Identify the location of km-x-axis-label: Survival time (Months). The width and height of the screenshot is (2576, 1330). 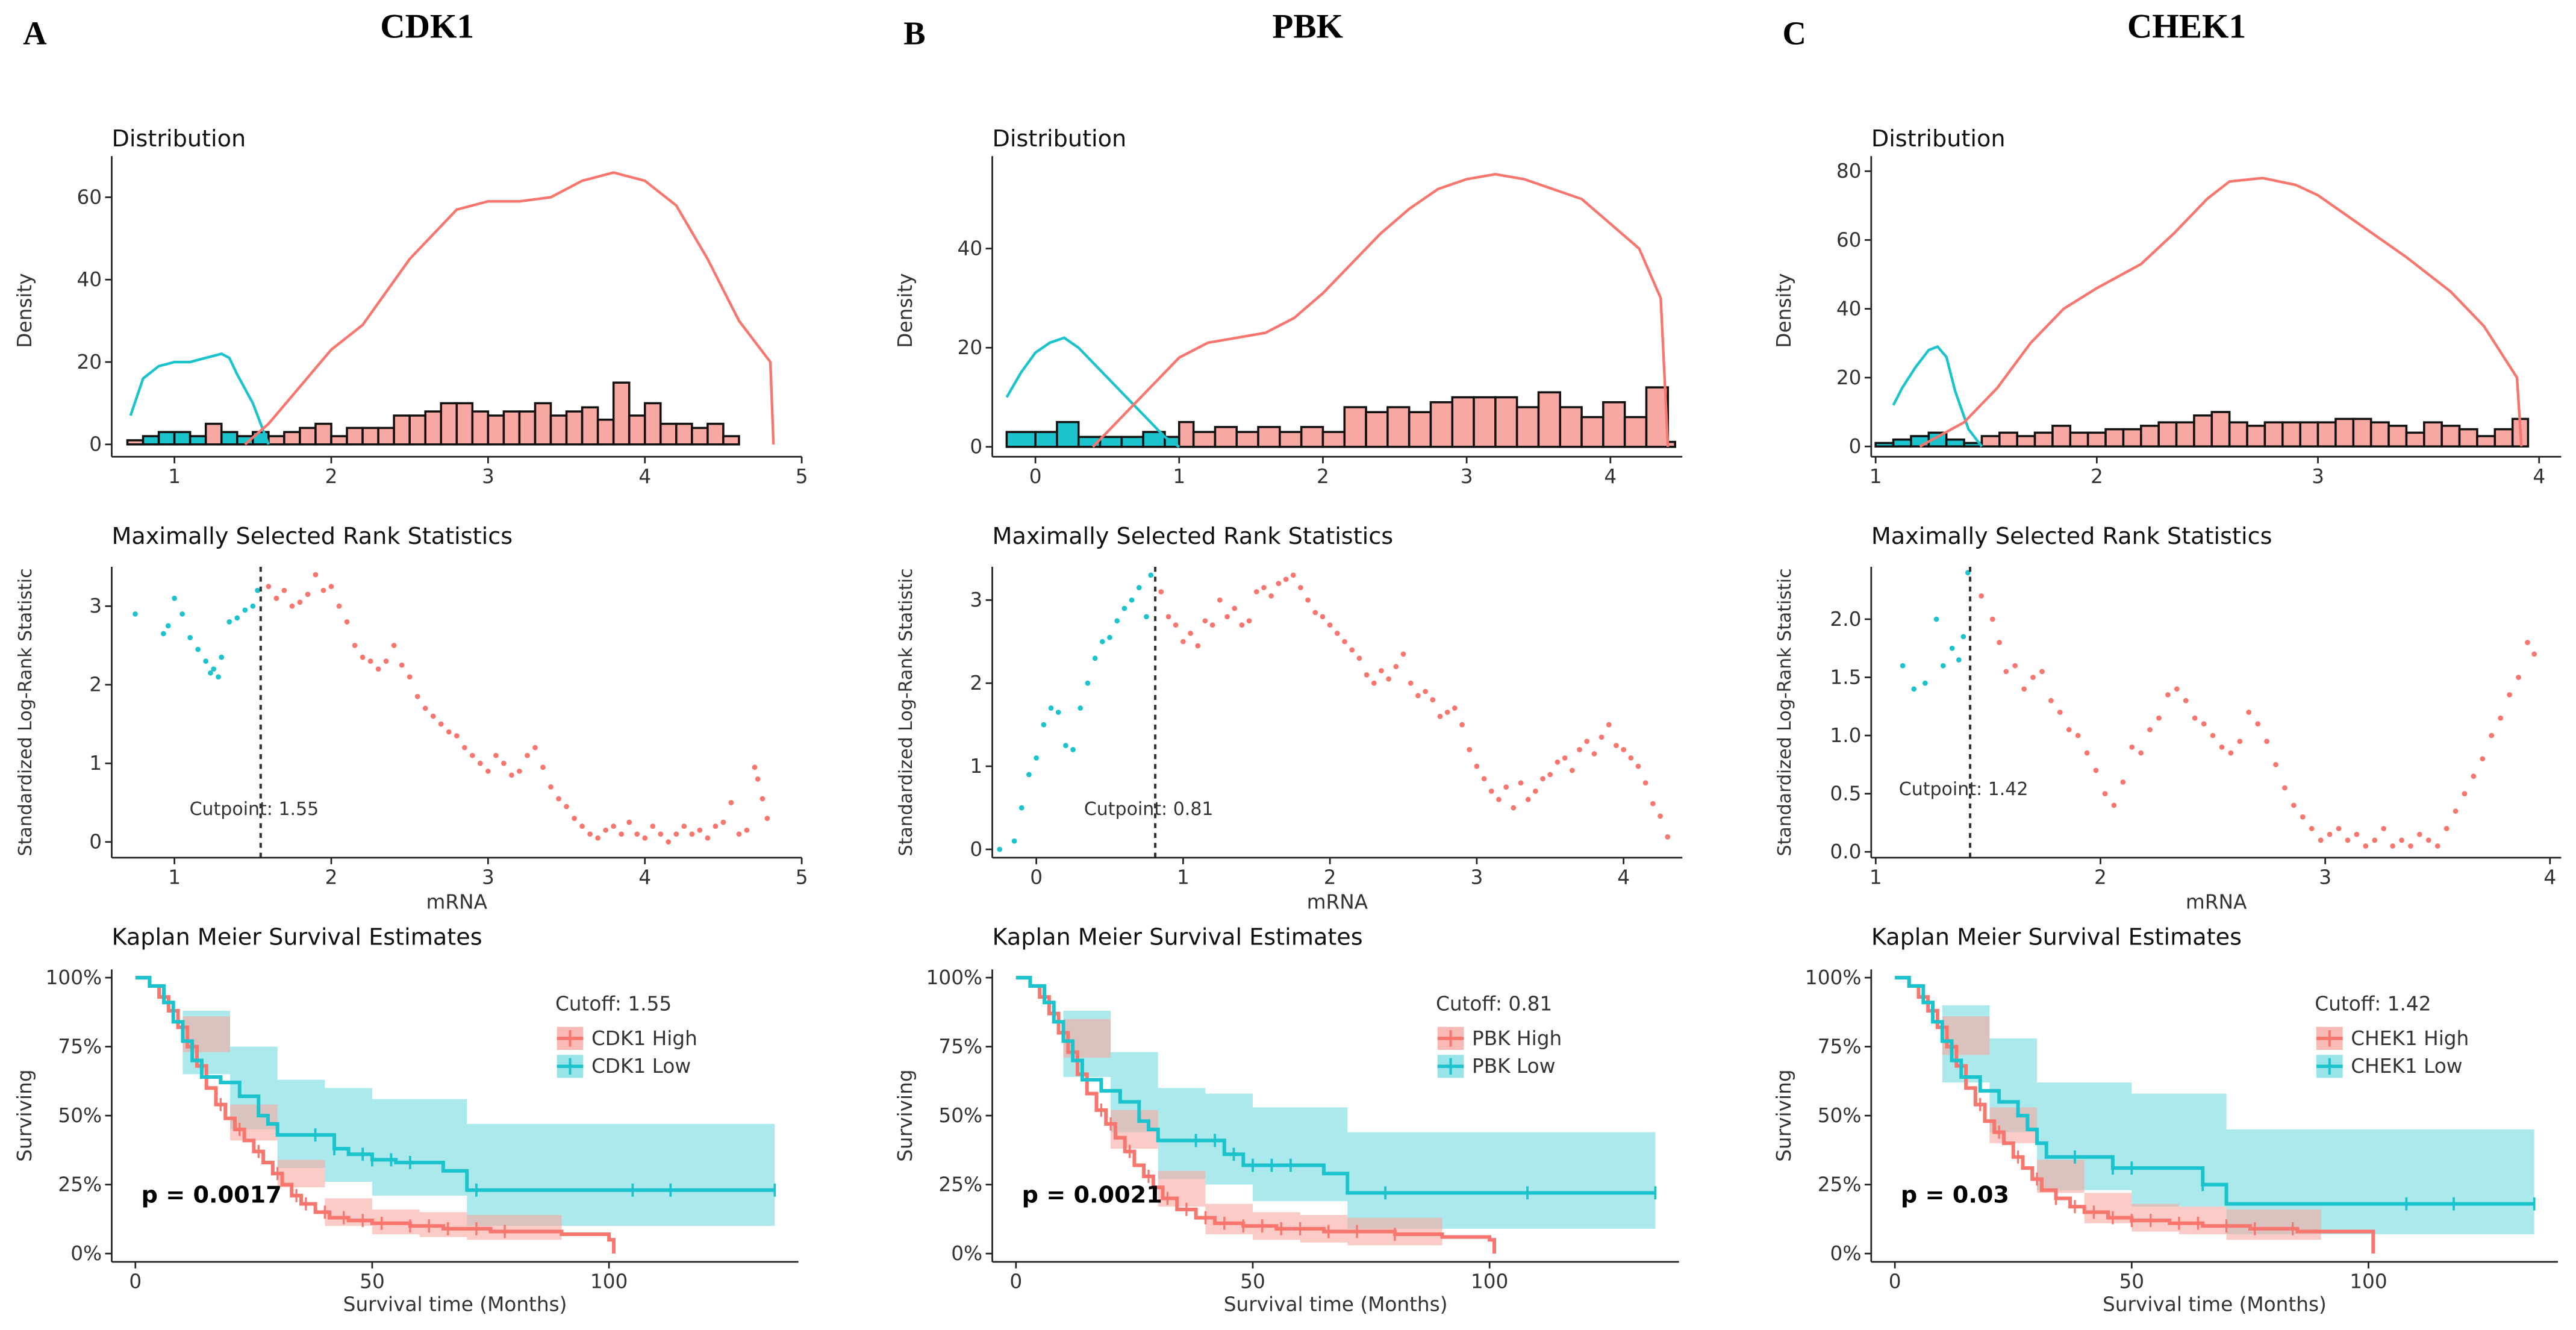
(2215, 1304).